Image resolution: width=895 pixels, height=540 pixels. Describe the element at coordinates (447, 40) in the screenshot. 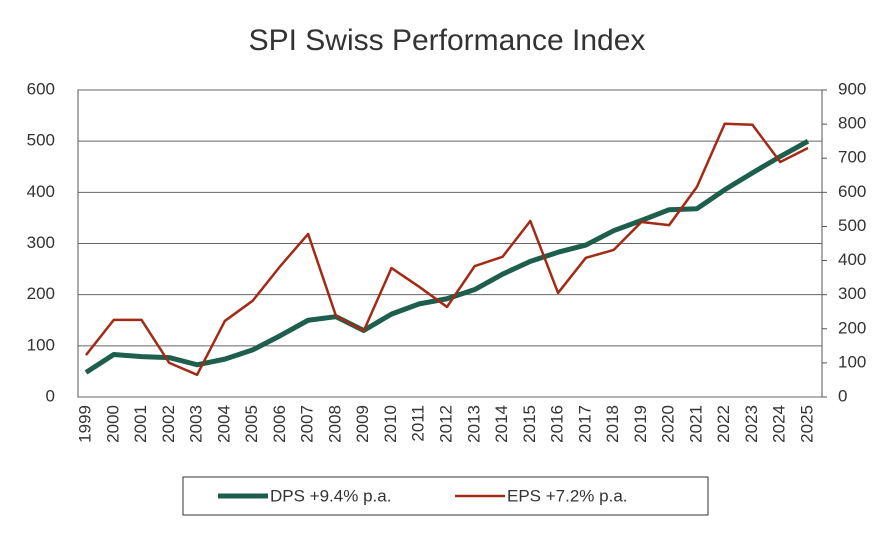

I see `chart-title: SPI Swiss Performance Index` at that location.